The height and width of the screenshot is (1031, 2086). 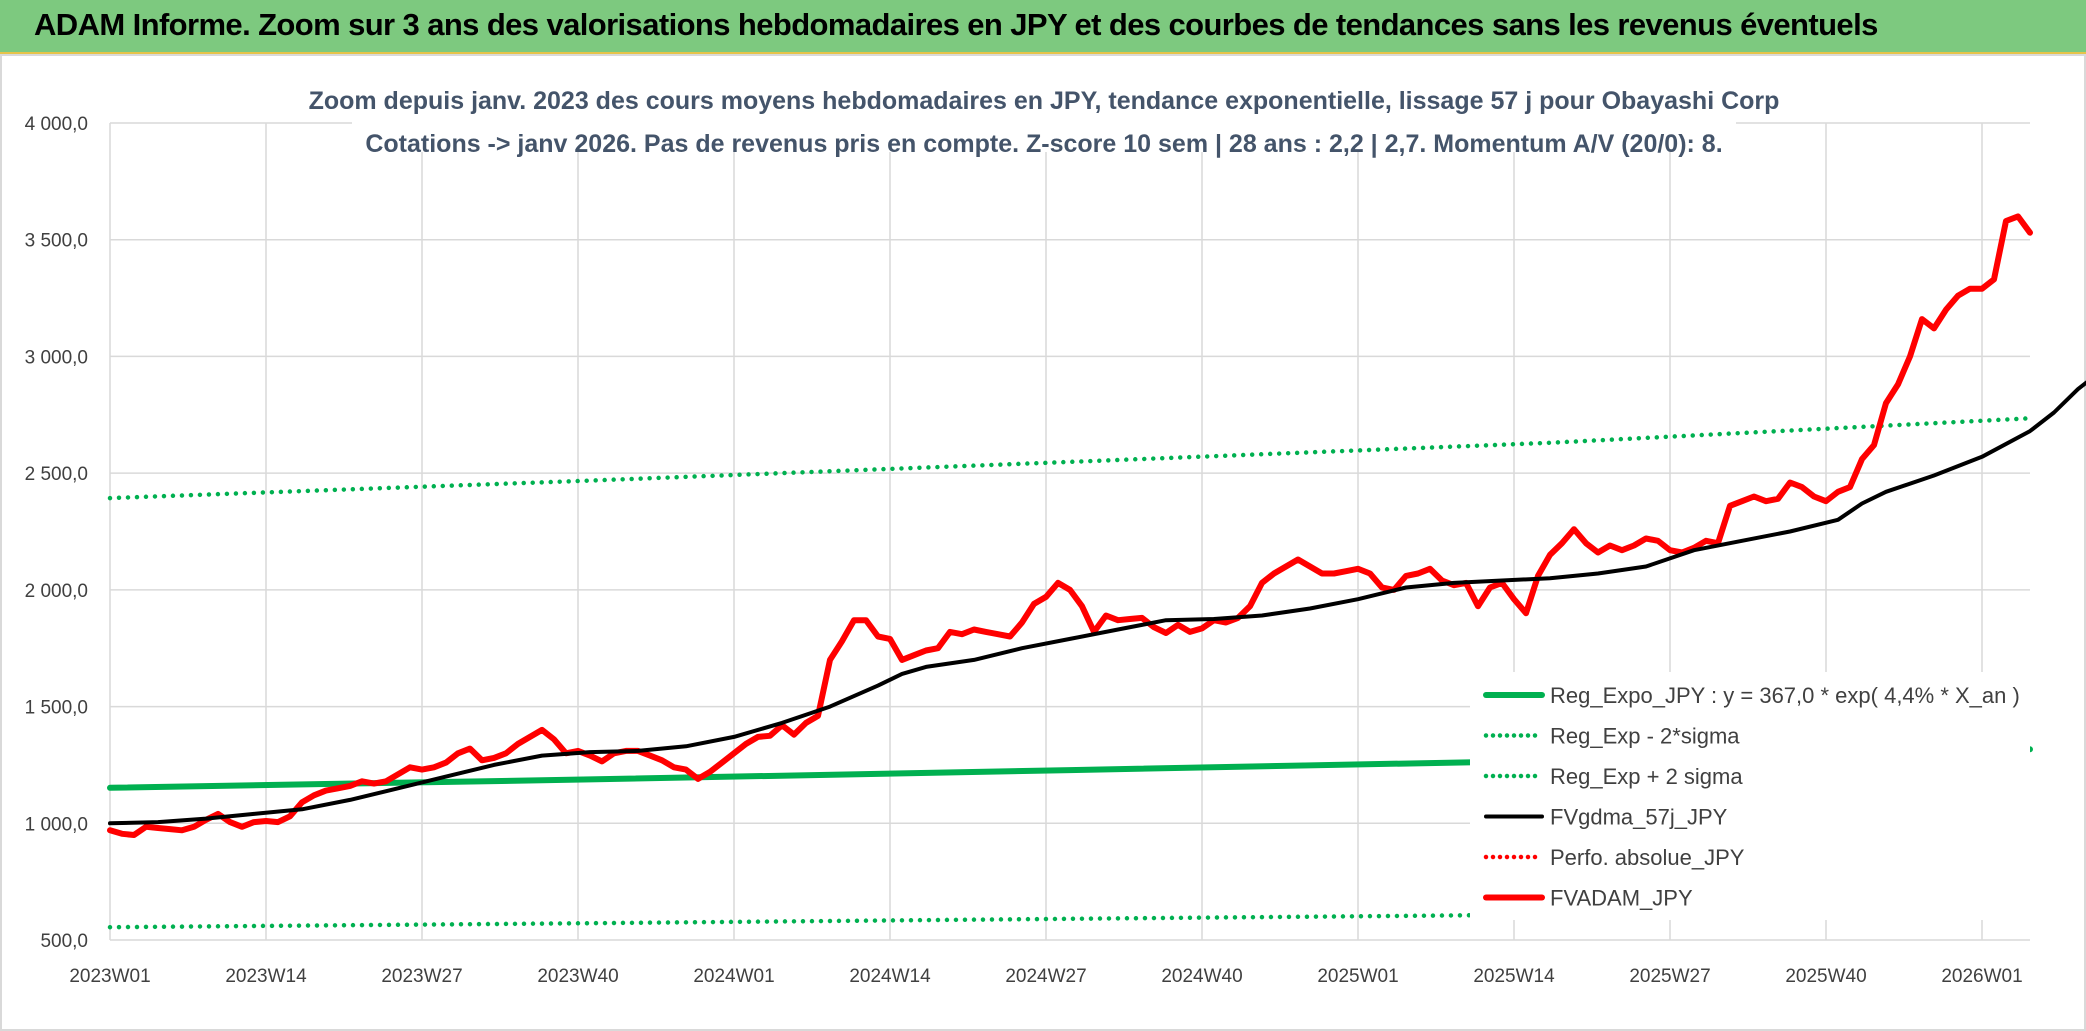 I want to click on y-tick-label: 2 000,0, so click(x=56, y=591).